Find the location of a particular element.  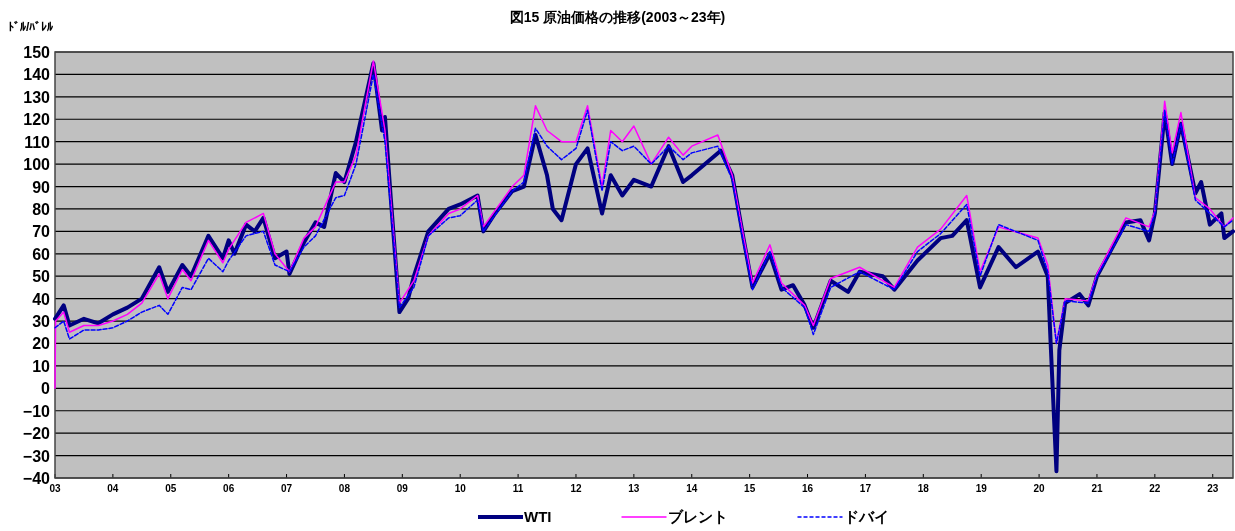

y-tick-label: −10 is located at coordinates (36, 411).